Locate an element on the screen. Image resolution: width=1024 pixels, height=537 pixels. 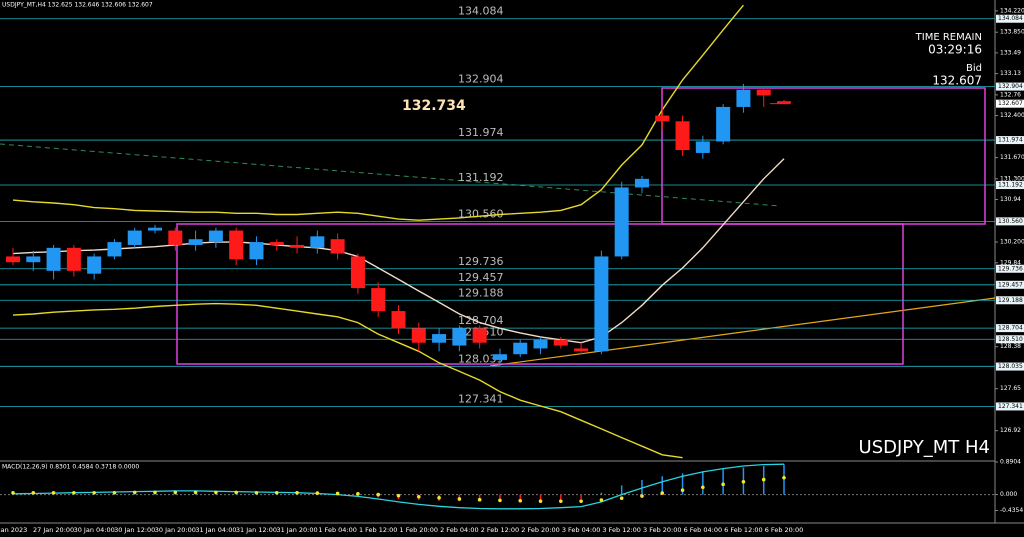
bid-price: 132.607 is located at coordinates (957, 81).